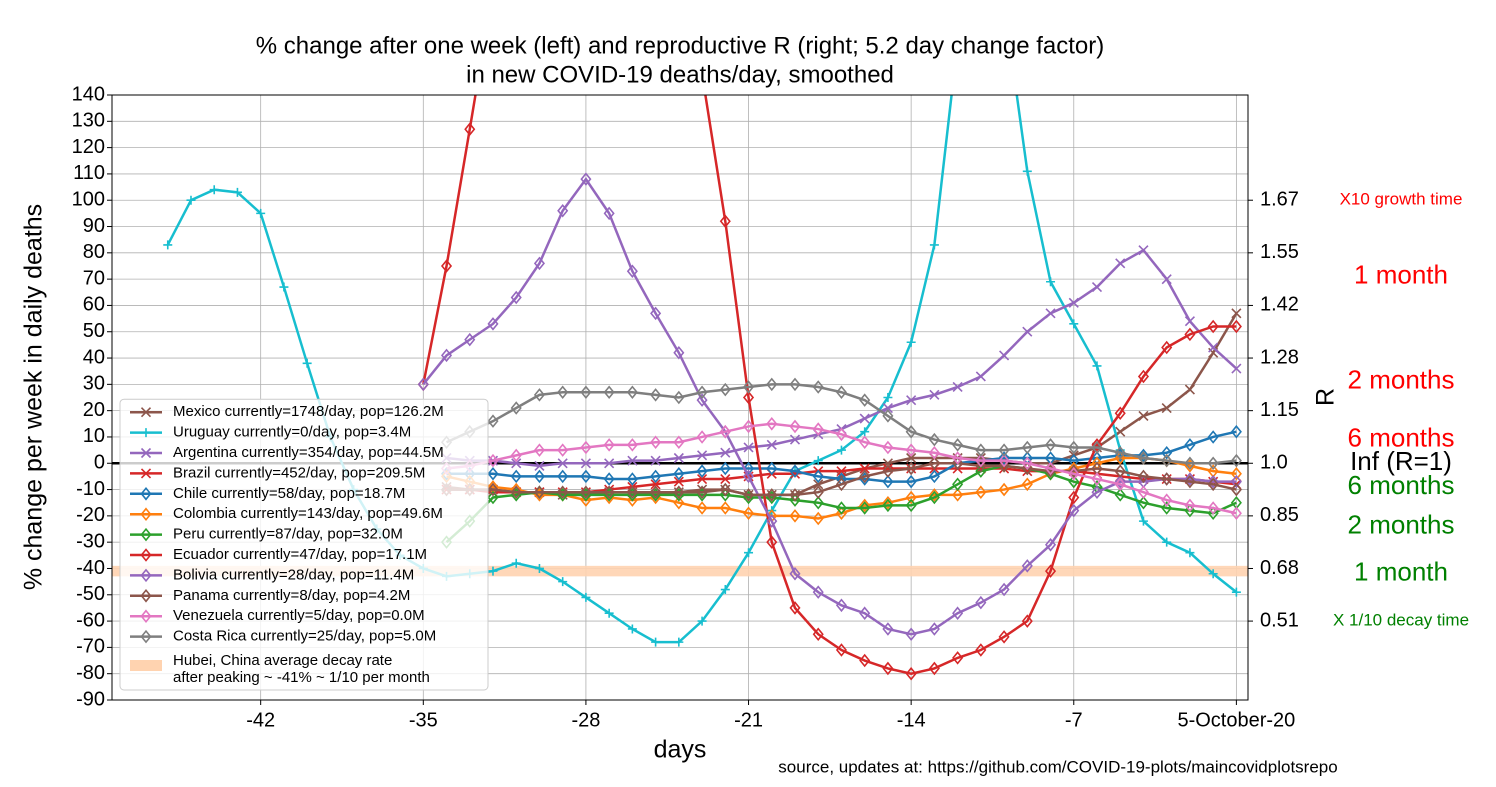 The width and height of the screenshot is (1496, 787). What do you see at coordinates (90, 541) in the screenshot?
I see `y-tick-label: -30` at bounding box center [90, 541].